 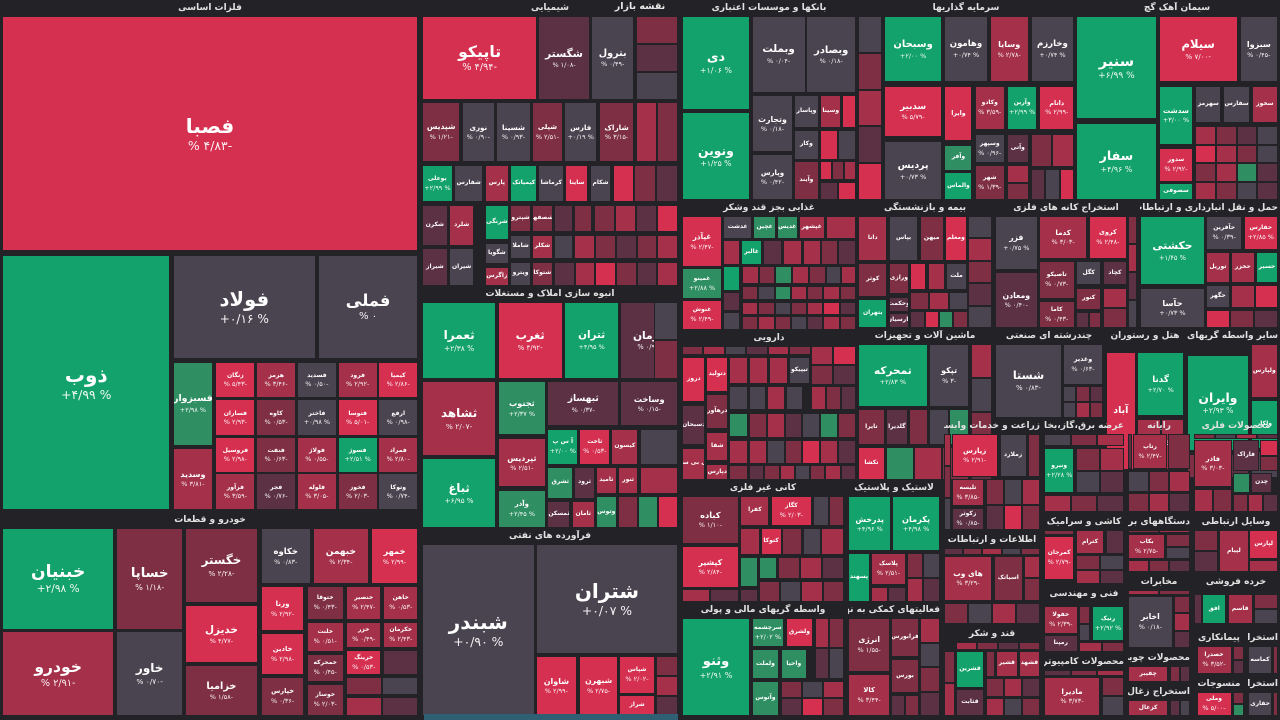 What do you see at coordinates (193, 403) in the screenshot?
I see `tile-فسبزوار: فسبزوار +۲/۹۸ %` at bounding box center [193, 403].